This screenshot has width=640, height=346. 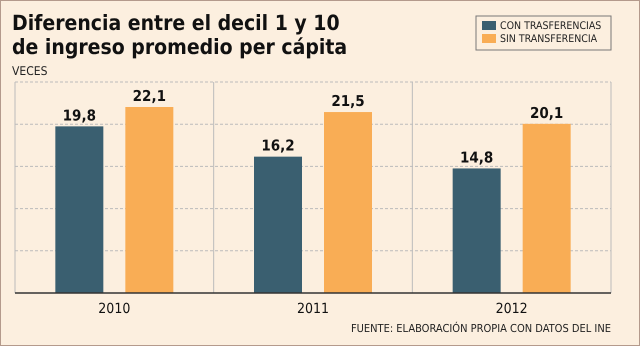 What do you see at coordinates (114, 309) in the screenshot?
I see `x-tick-label: 2010` at bounding box center [114, 309].